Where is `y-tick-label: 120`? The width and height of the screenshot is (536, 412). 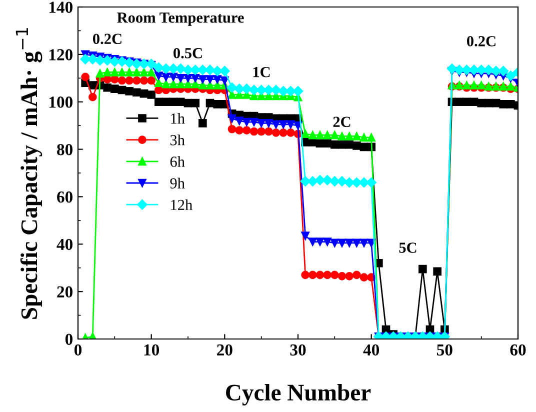
y-tick-label: 120 is located at coordinates (61, 54).